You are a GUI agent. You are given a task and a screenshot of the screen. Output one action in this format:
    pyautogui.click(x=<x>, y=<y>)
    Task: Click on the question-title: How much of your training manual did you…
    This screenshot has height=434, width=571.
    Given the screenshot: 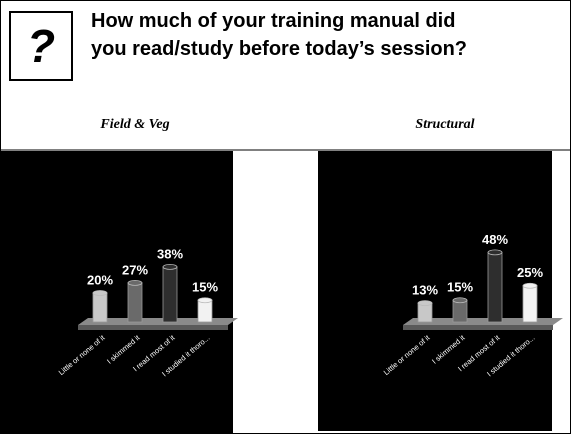 What is the action you would take?
    pyautogui.click(x=279, y=35)
    